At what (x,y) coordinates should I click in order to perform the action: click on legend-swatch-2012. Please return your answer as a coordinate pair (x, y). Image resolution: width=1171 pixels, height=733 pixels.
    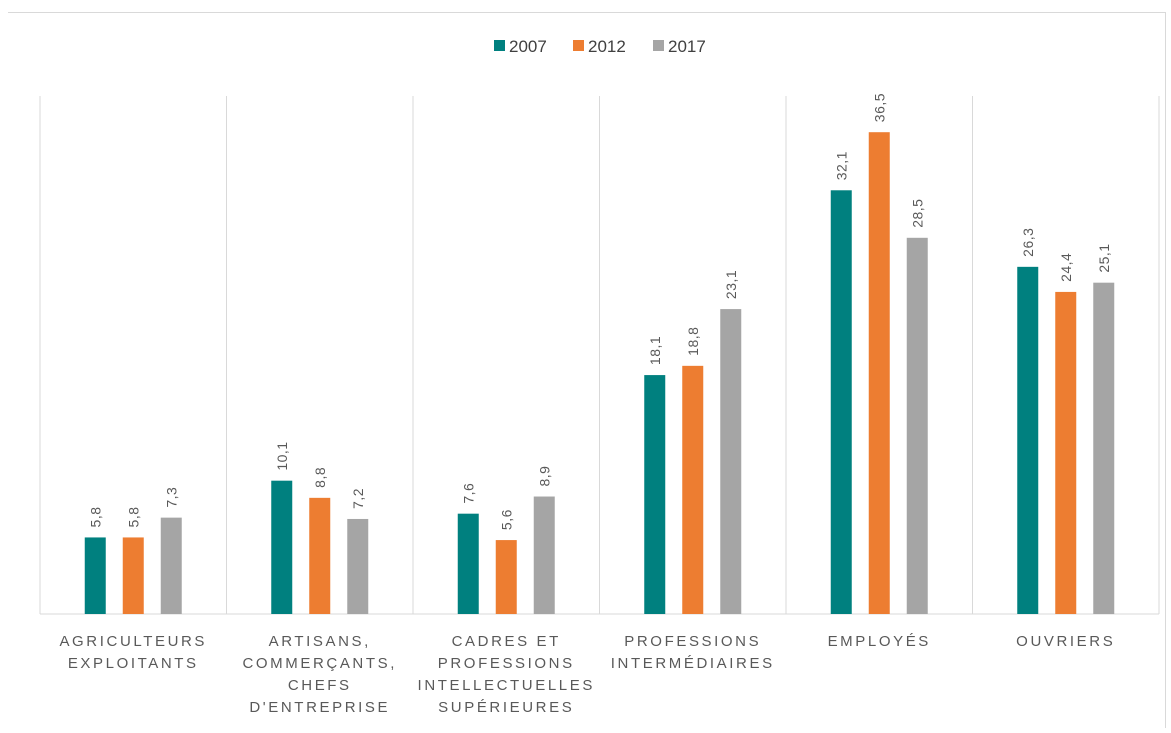
    Looking at the image, I should click on (578, 45).